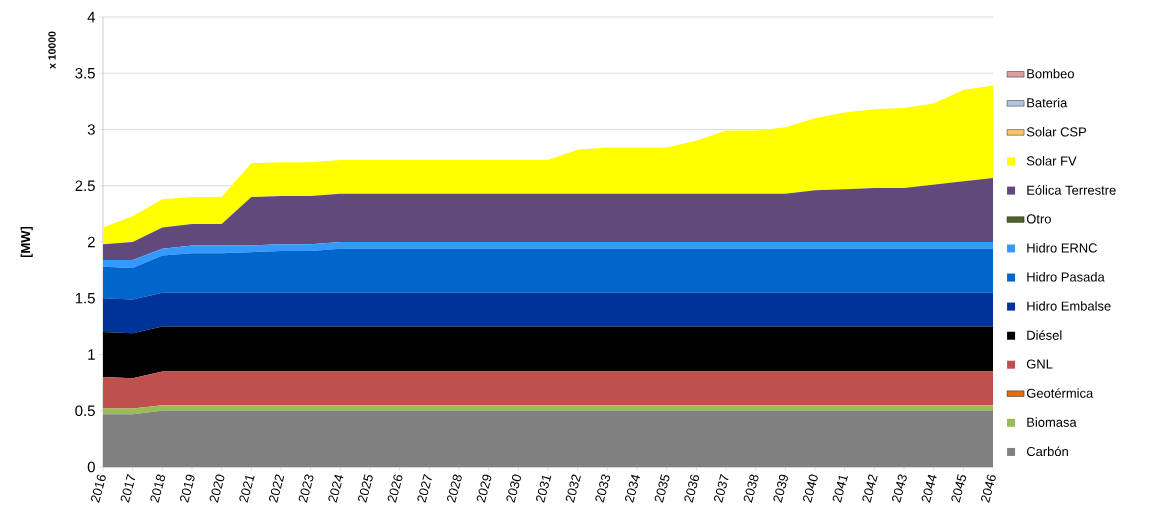 The image size is (1156, 516). What do you see at coordinates (91, 354) in the screenshot?
I see `y-tick-label: 1` at bounding box center [91, 354].